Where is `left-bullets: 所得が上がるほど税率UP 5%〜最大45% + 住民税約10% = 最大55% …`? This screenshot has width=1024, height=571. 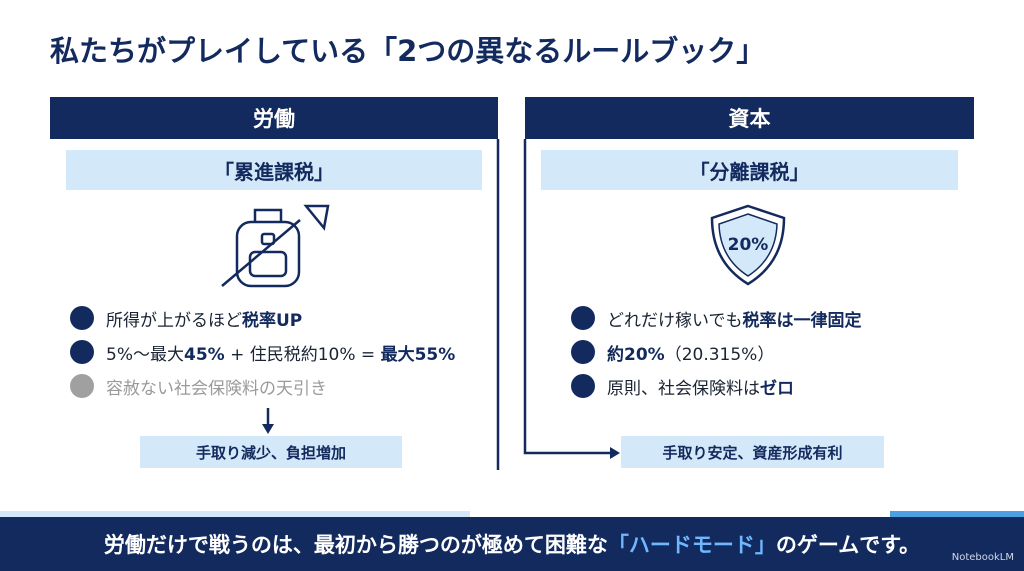 left-bullets: 所得が上がるほど税率UP 5%〜最大45% + 住民税約10% = 最大55% … is located at coordinates (262, 352).